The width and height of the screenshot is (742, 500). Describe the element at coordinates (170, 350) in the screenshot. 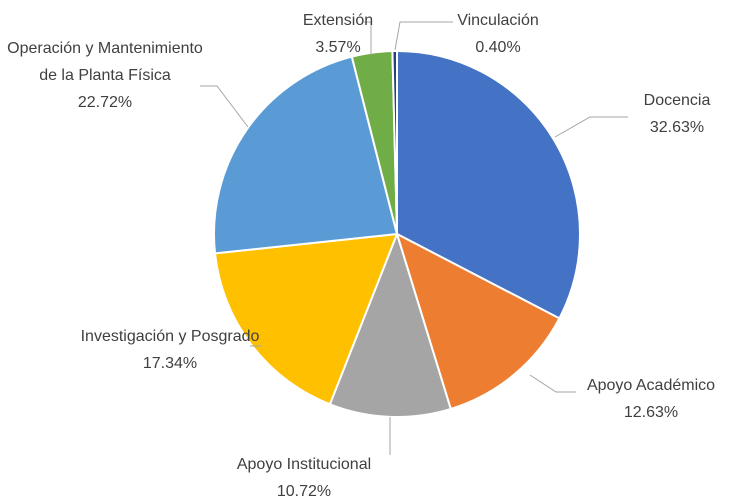

I see `slice-label: Investigación y Posgrado 17.34%` at that location.